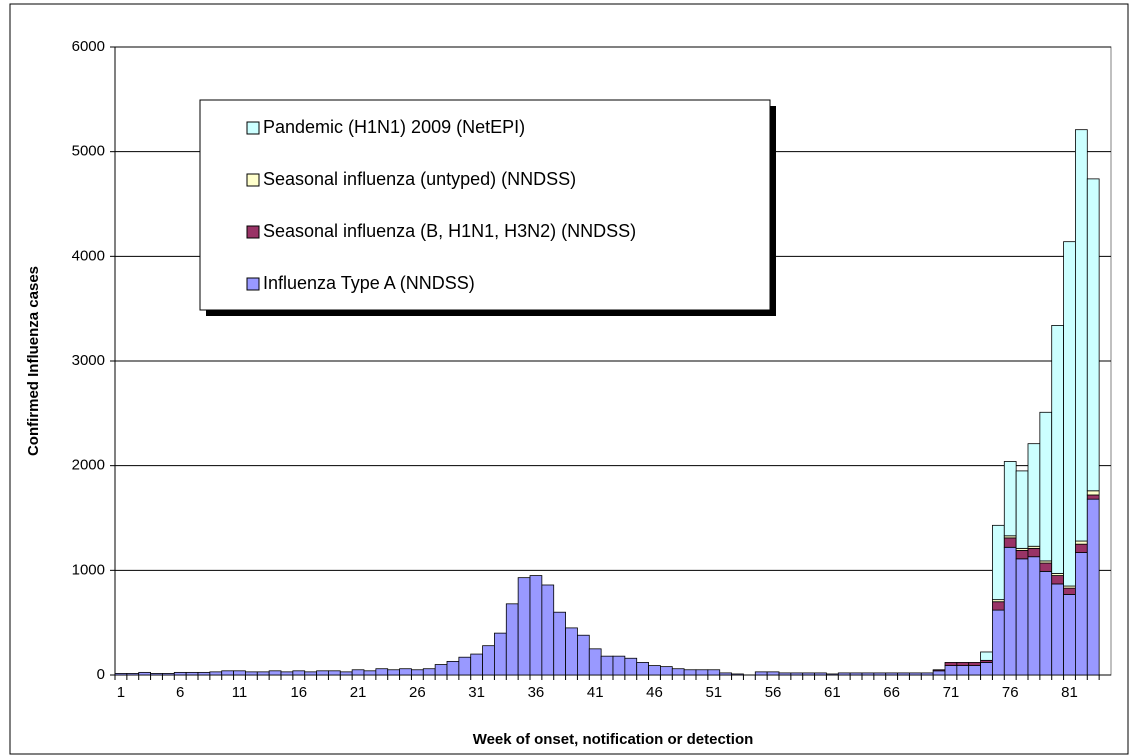  I want to click on x-tick-label: 46, so click(654, 692).